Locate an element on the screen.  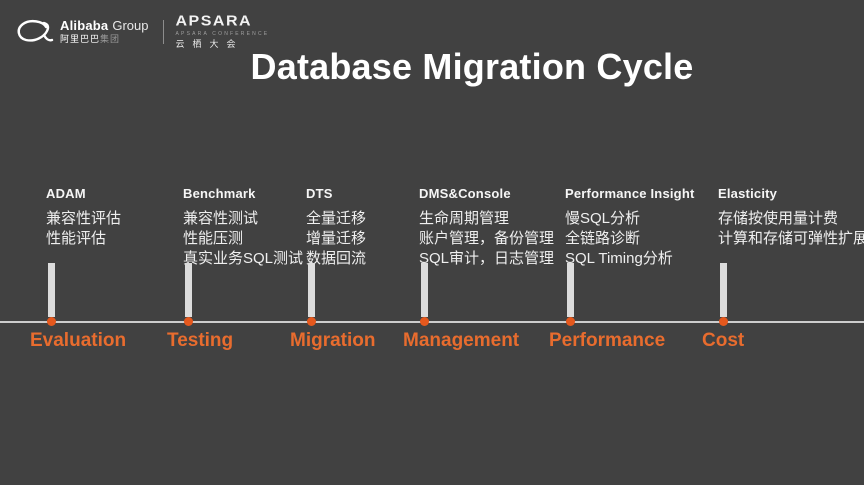
feature-list: 存储按使用量计费 计算和存储可弹性扩展 is located at coordinates (791, 229).